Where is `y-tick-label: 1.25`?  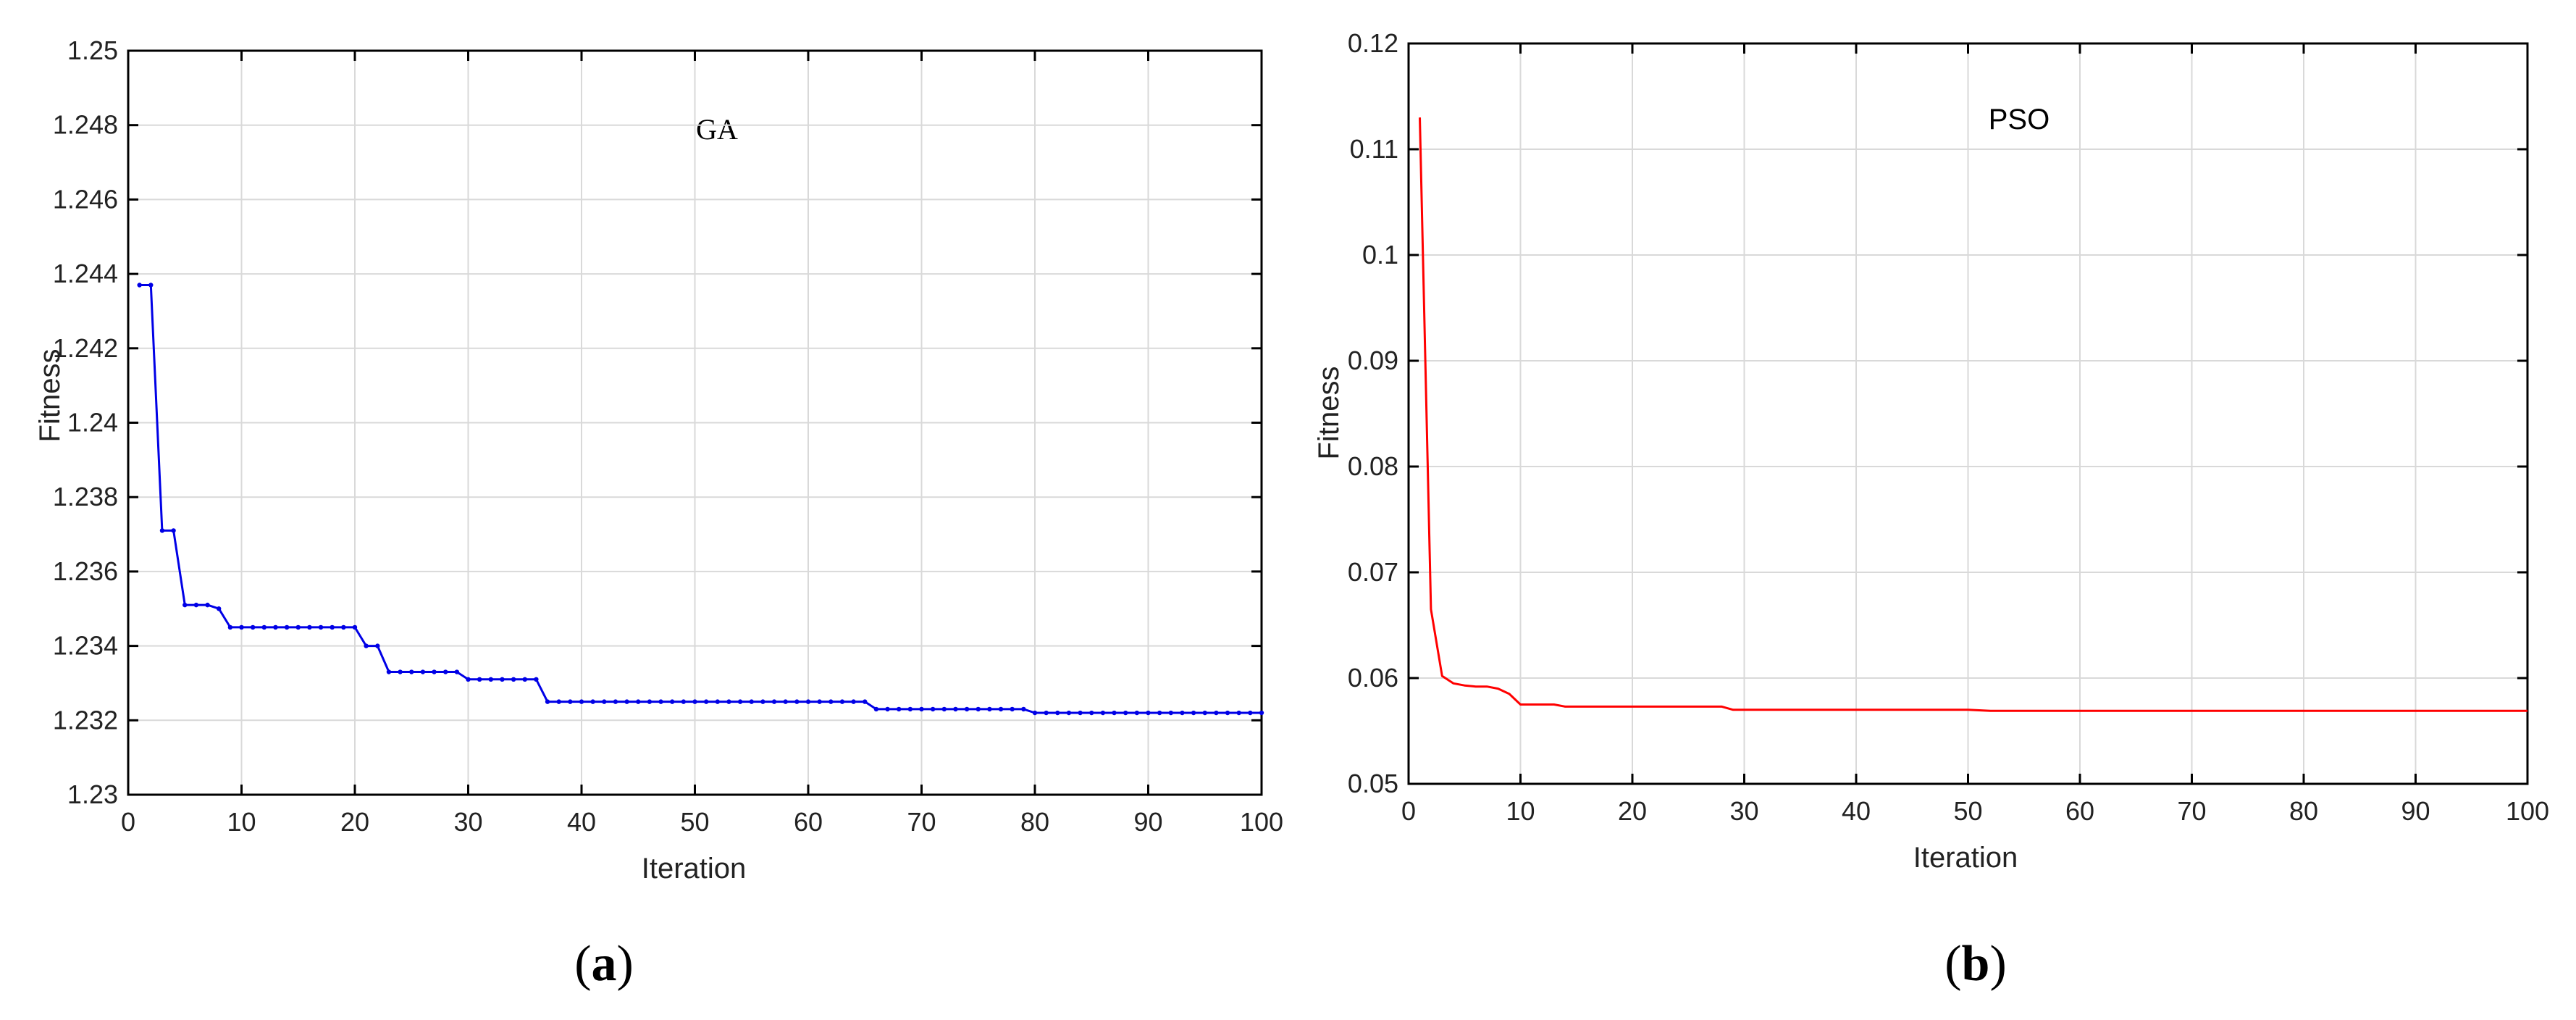
y-tick-label: 1.25 is located at coordinates (92, 50).